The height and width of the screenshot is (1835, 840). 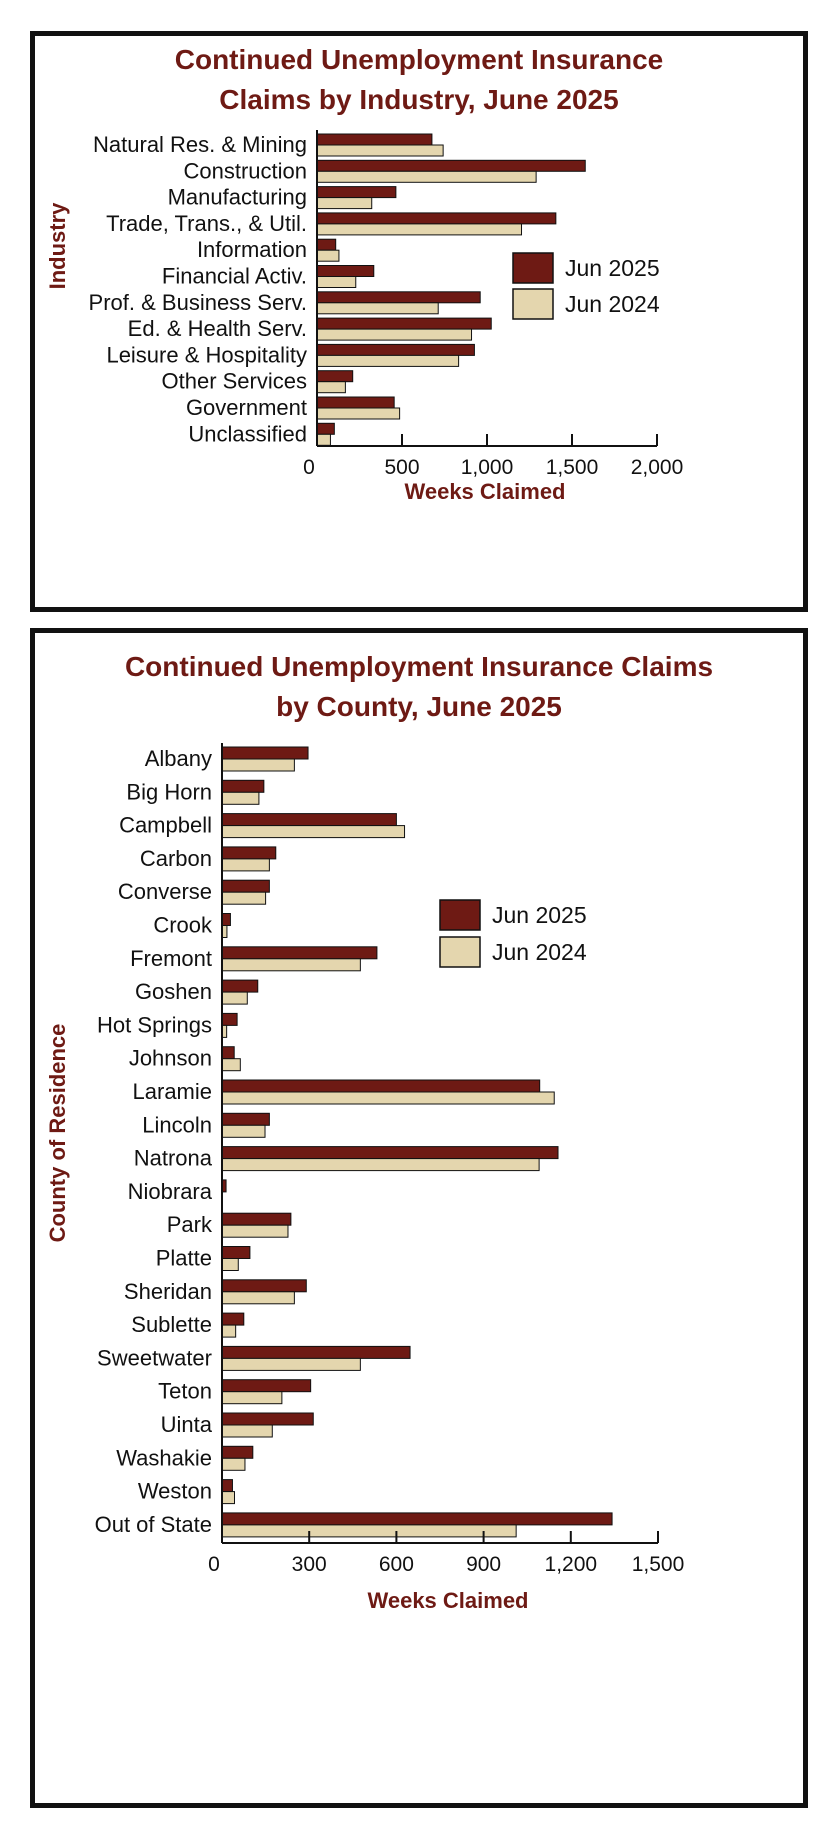 What do you see at coordinates (258, 765) in the screenshot?
I see `bar-jun2024-albany` at bounding box center [258, 765].